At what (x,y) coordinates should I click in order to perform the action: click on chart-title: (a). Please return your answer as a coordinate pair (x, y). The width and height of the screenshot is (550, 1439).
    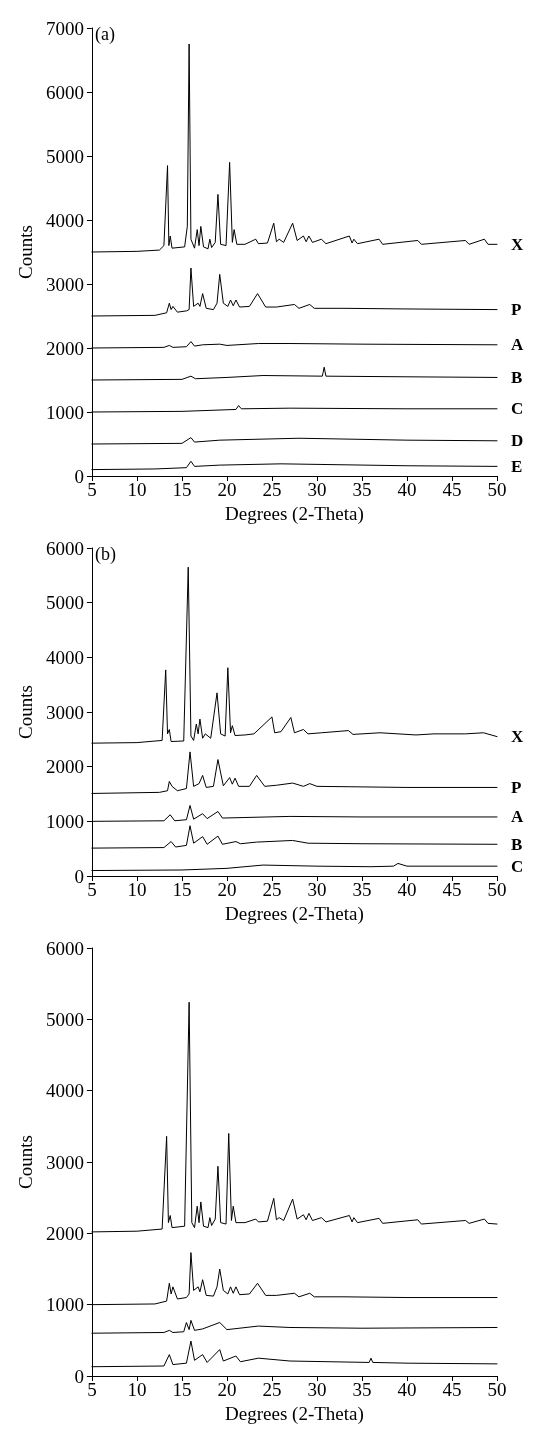
    Looking at the image, I should click on (105, 34).